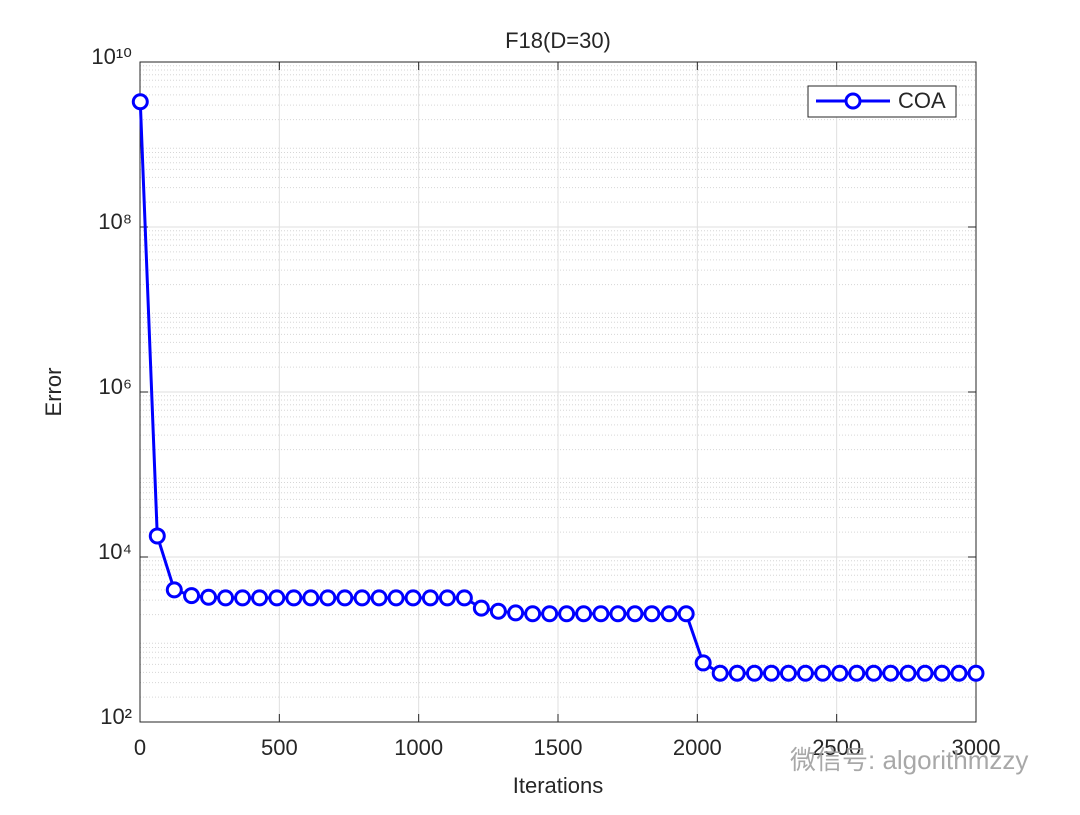 The width and height of the screenshot is (1080, 815). Describe the element at coordinates (836, 747) in the screenshot. I see `x-tick-label: 2500` at that location.